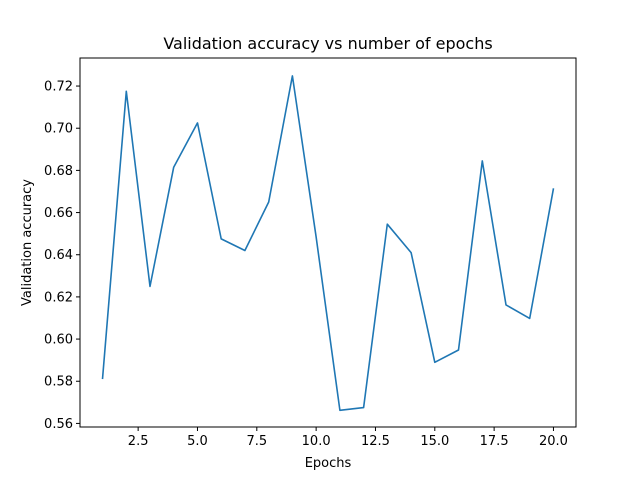 This screenshot has width=640, height=480. I want to click on chart-title: Validation accuracy vs number of epochs, so click(327, 43).